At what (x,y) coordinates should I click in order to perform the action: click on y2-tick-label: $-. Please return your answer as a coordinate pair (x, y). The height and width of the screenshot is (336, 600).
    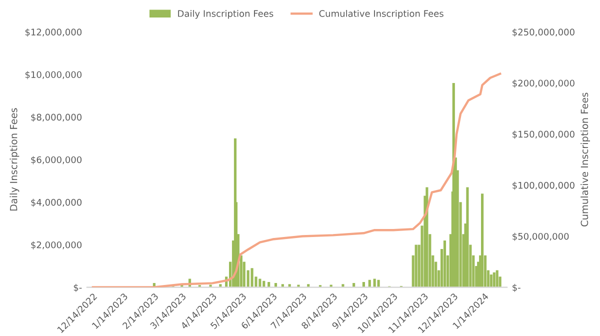
    Looking at the image, I should click on (516, 288).